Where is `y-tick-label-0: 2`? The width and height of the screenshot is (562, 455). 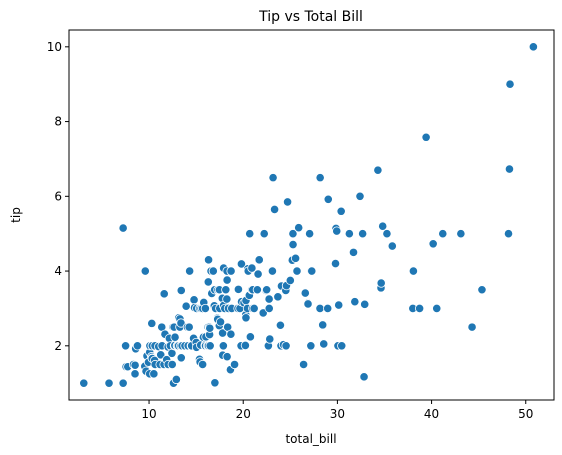 y-tick-label-0: 2 is located at coordinates (58, 346).